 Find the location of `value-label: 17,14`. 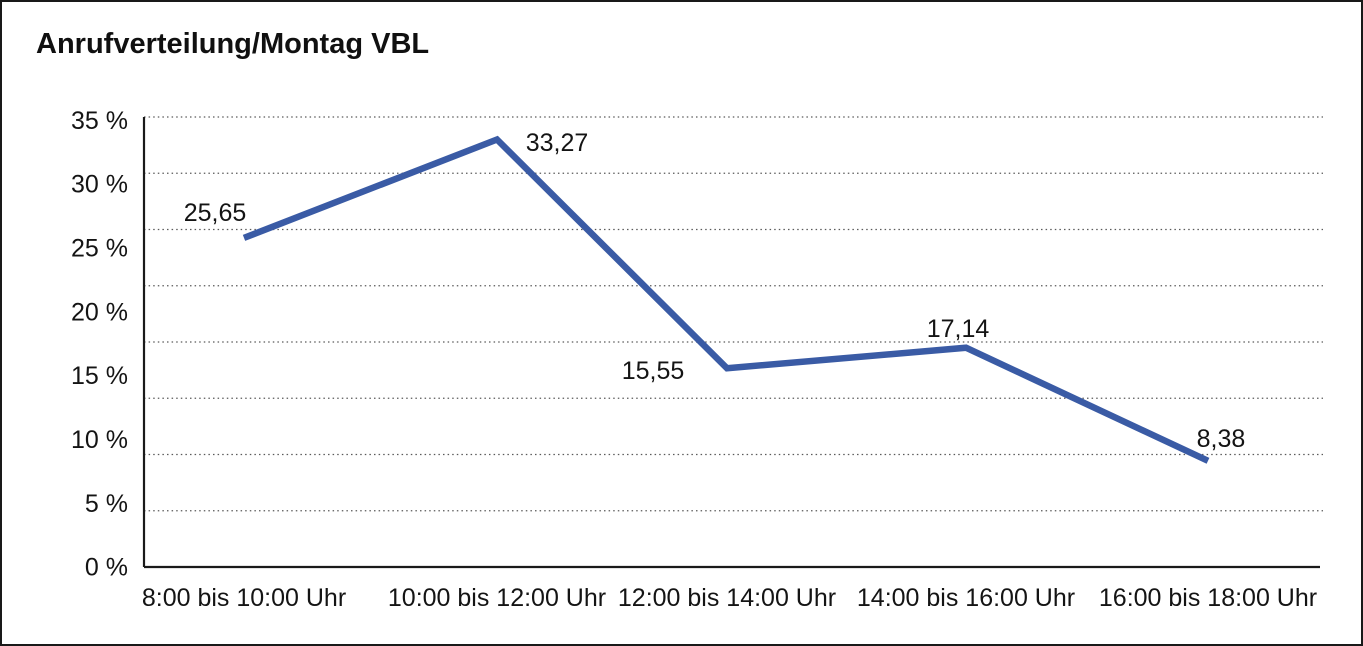

value-label: 17,14 is located at coordinates (958, 329).